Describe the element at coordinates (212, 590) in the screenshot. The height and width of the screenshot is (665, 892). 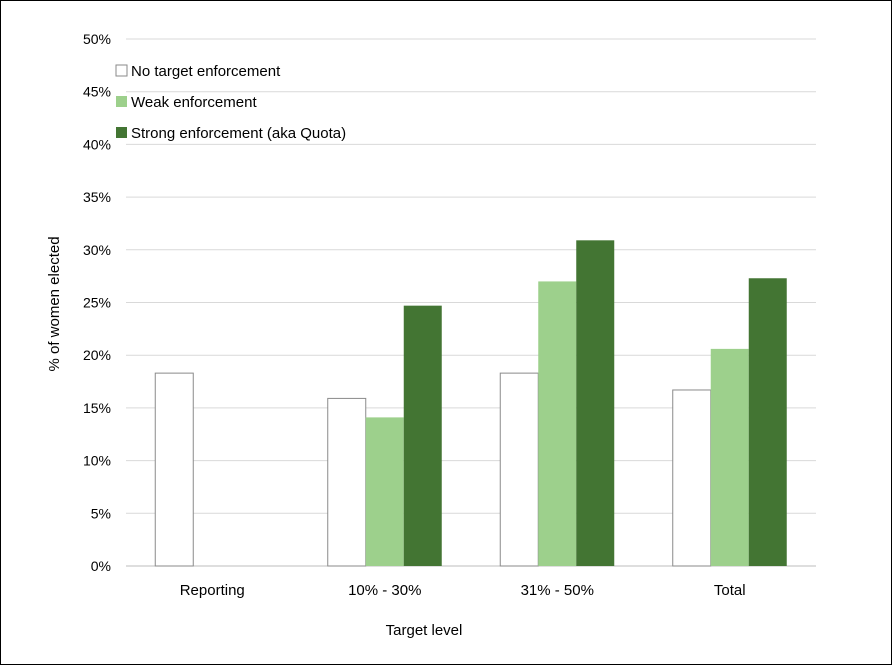
I see `x-tick-label: Reporting` at that location.